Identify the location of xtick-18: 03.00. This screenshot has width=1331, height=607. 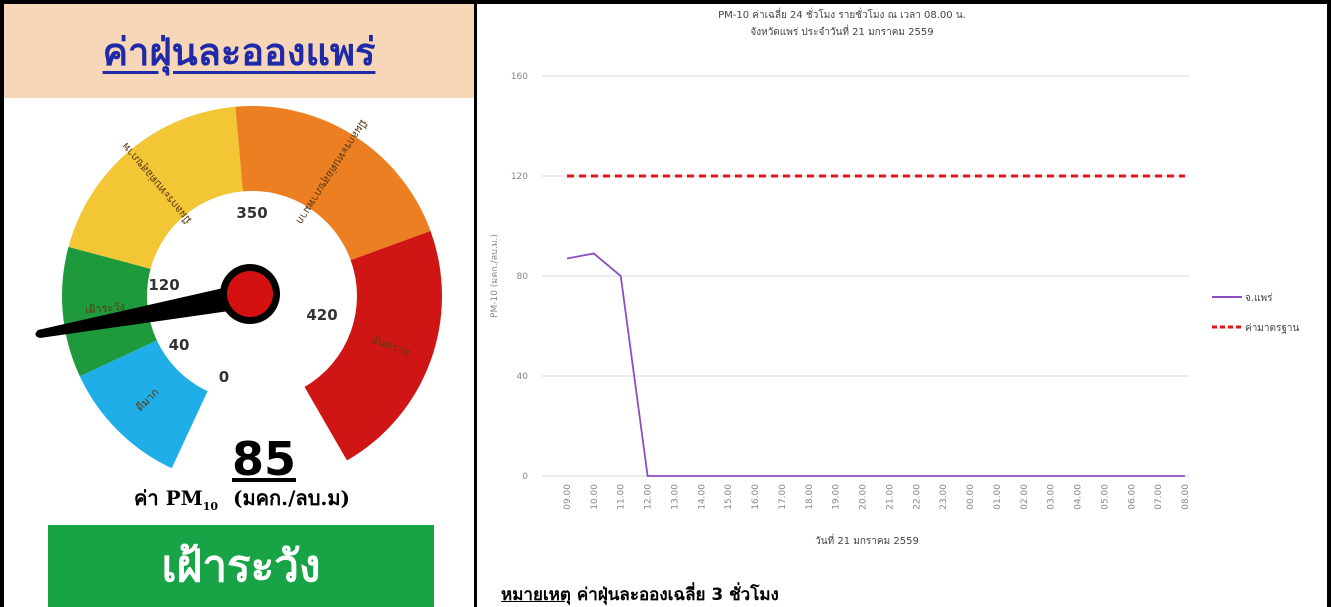
(1052, 497).